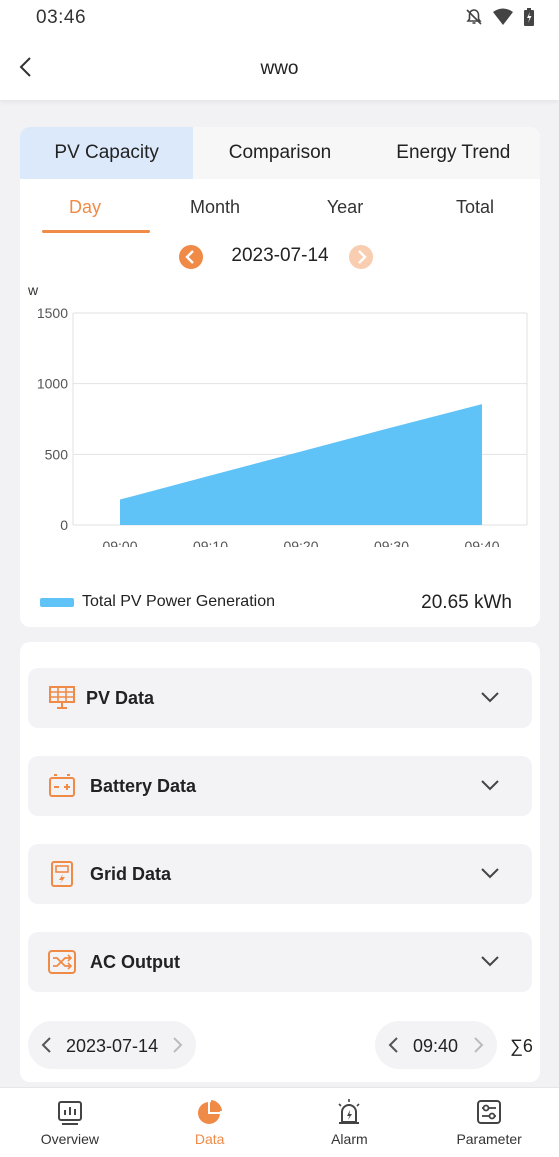  I want to click on main-tabs: PV Capacity Comparison Energy Trend, so click(280, 153).